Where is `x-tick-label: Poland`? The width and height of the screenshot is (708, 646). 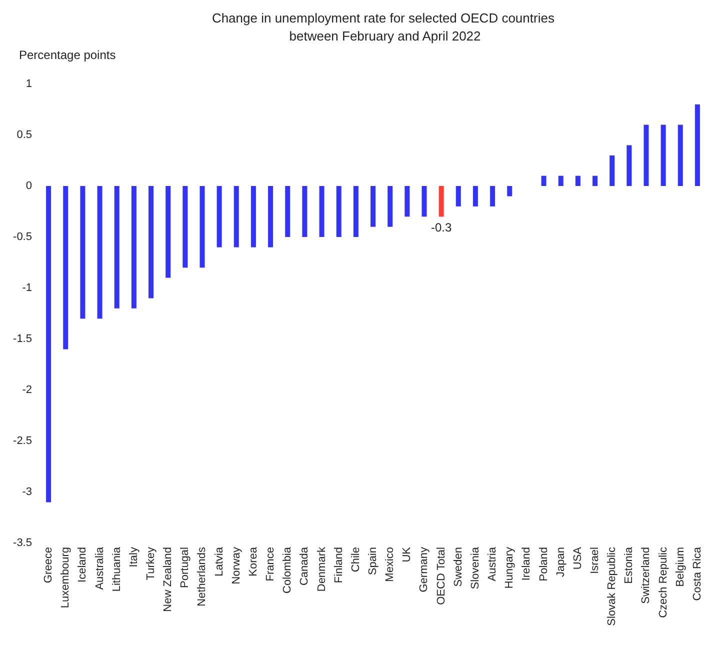
x-tick-label: Poland is located at coordinates (544, 564).